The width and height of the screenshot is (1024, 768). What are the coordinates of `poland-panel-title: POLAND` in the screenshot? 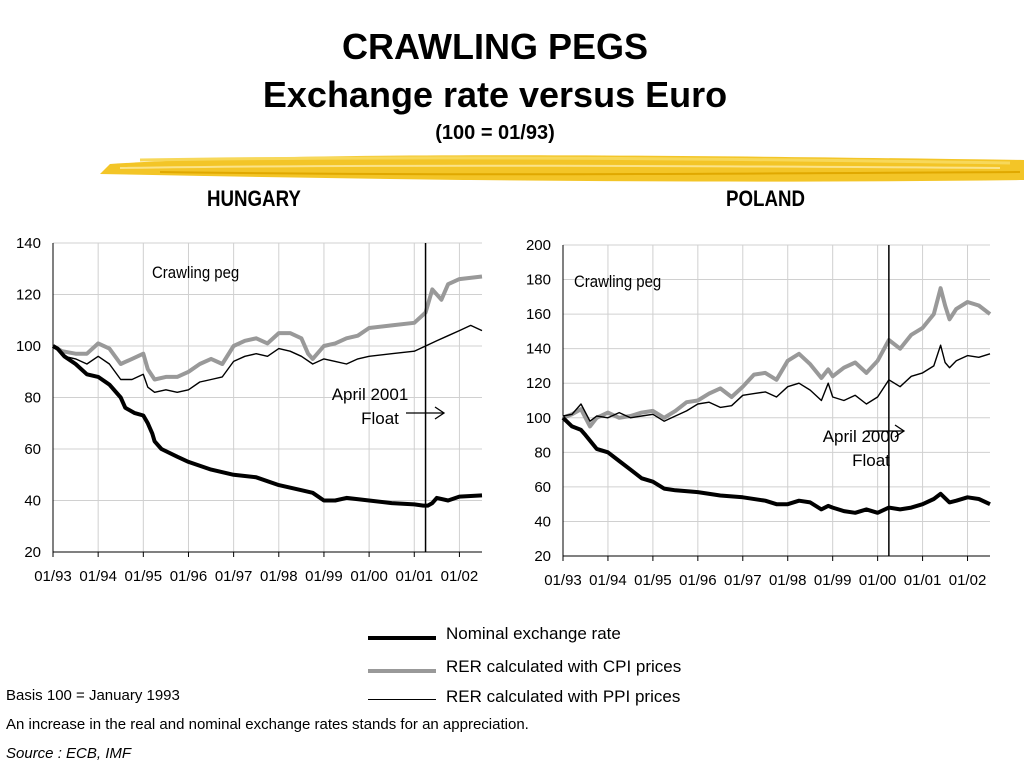 It's located at (765, 198).